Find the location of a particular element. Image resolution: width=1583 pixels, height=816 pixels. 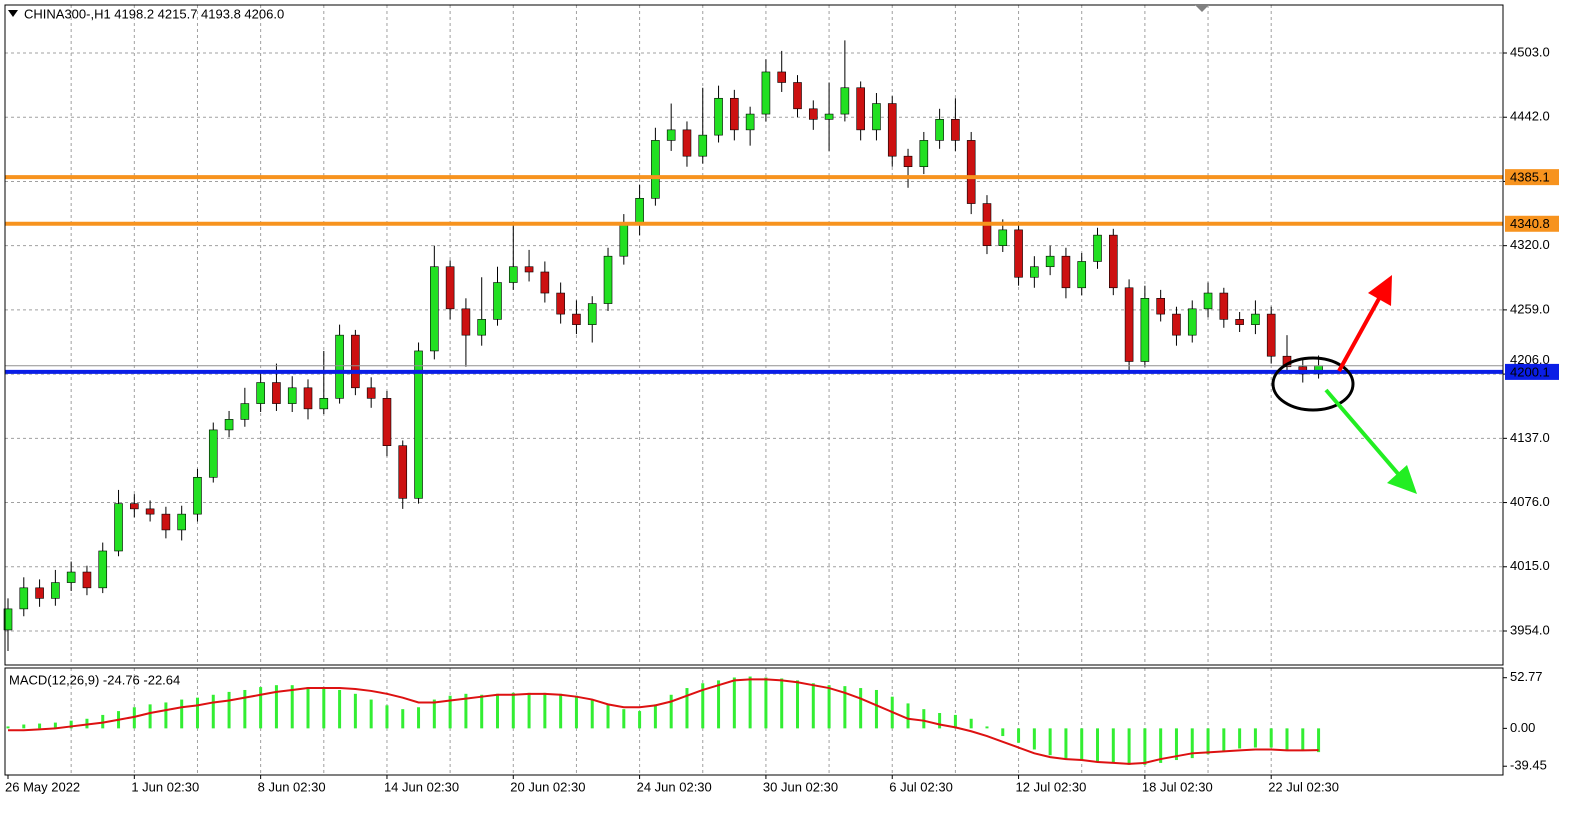

level-label-box is located at coordinates (1532, 177).